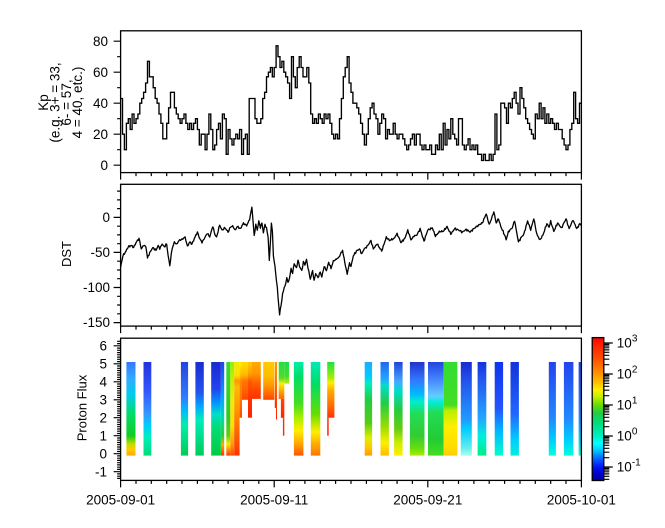 This screenshot has height=528, width=665. I want to click on svg-text: 1, so click(103, 435).